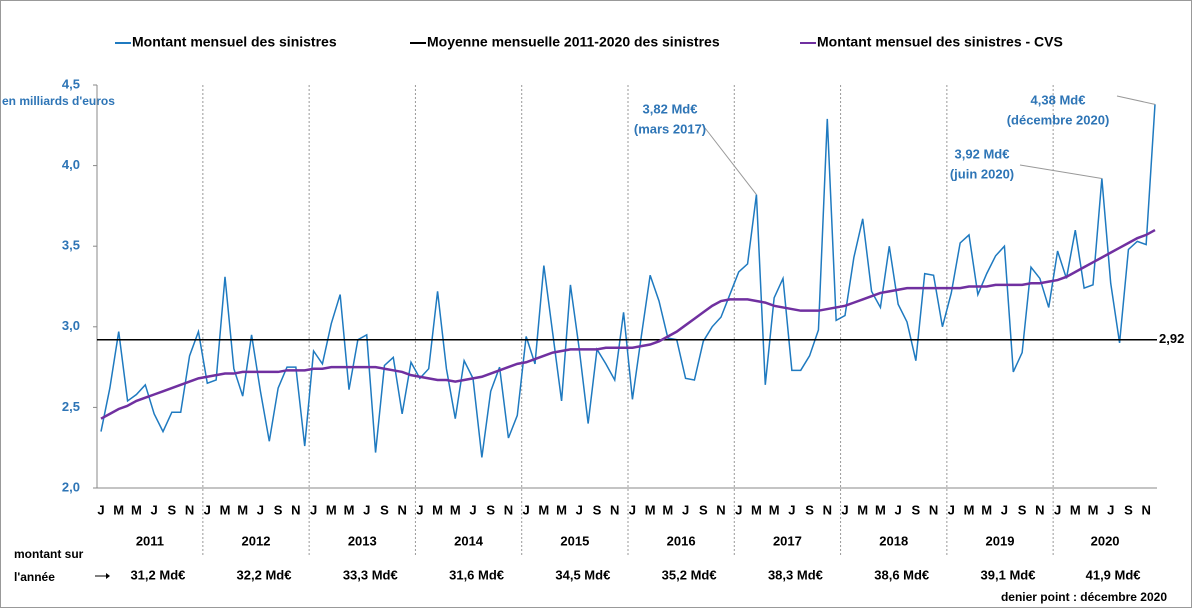 This screenshot has width=1192, height=608. Describe the element at coordinates (681, 540) in the screenshot. I see `year-label: 2016` at that location.